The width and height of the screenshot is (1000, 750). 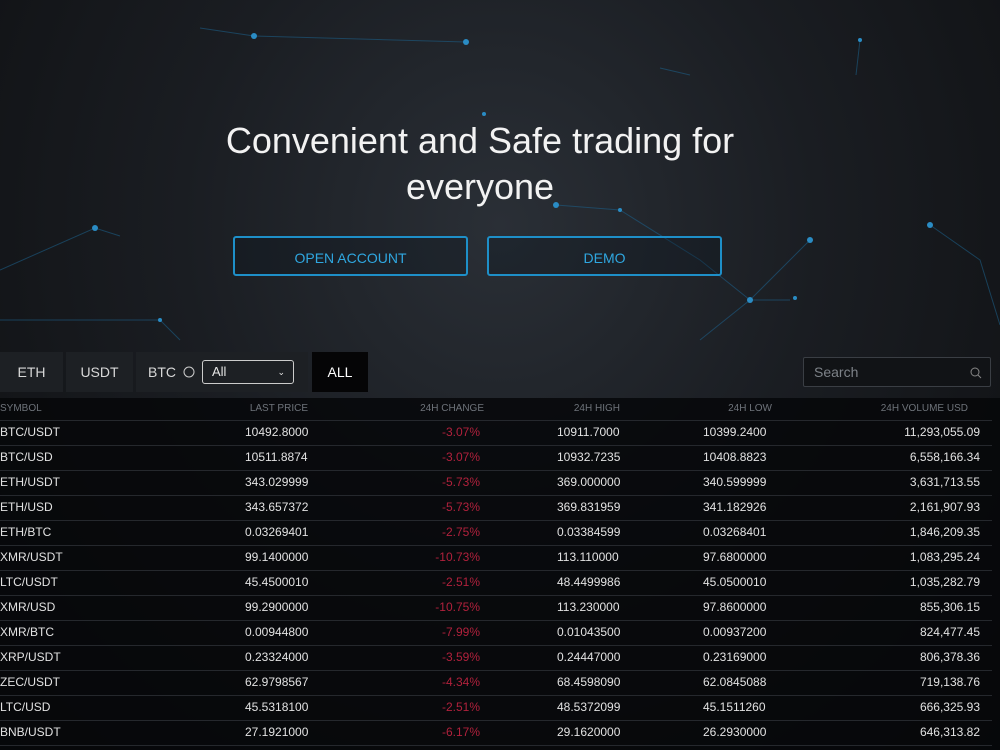 What do you see at coordinates (350, 256) in the screenshot?
I see `open-account-button: OPEN ACCOUNT` at bounding box center [350, 256].